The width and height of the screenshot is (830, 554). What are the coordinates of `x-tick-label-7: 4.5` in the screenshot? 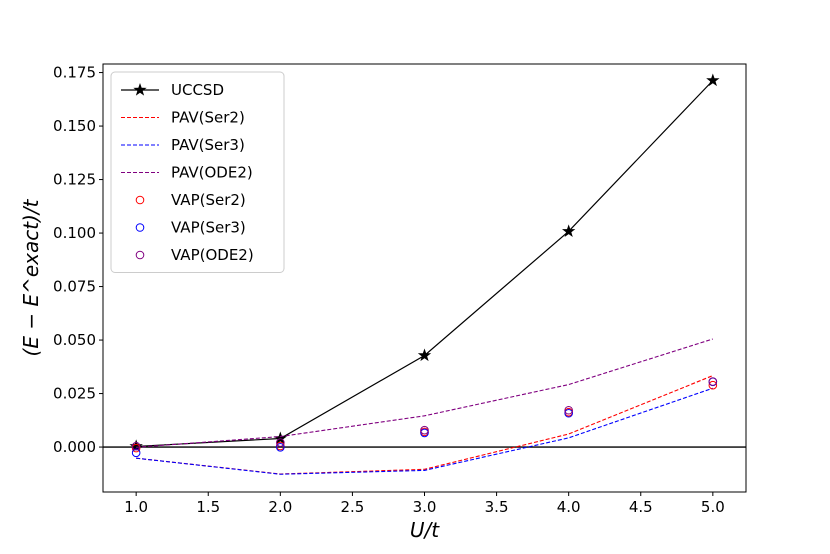 It's located at (641, 507).